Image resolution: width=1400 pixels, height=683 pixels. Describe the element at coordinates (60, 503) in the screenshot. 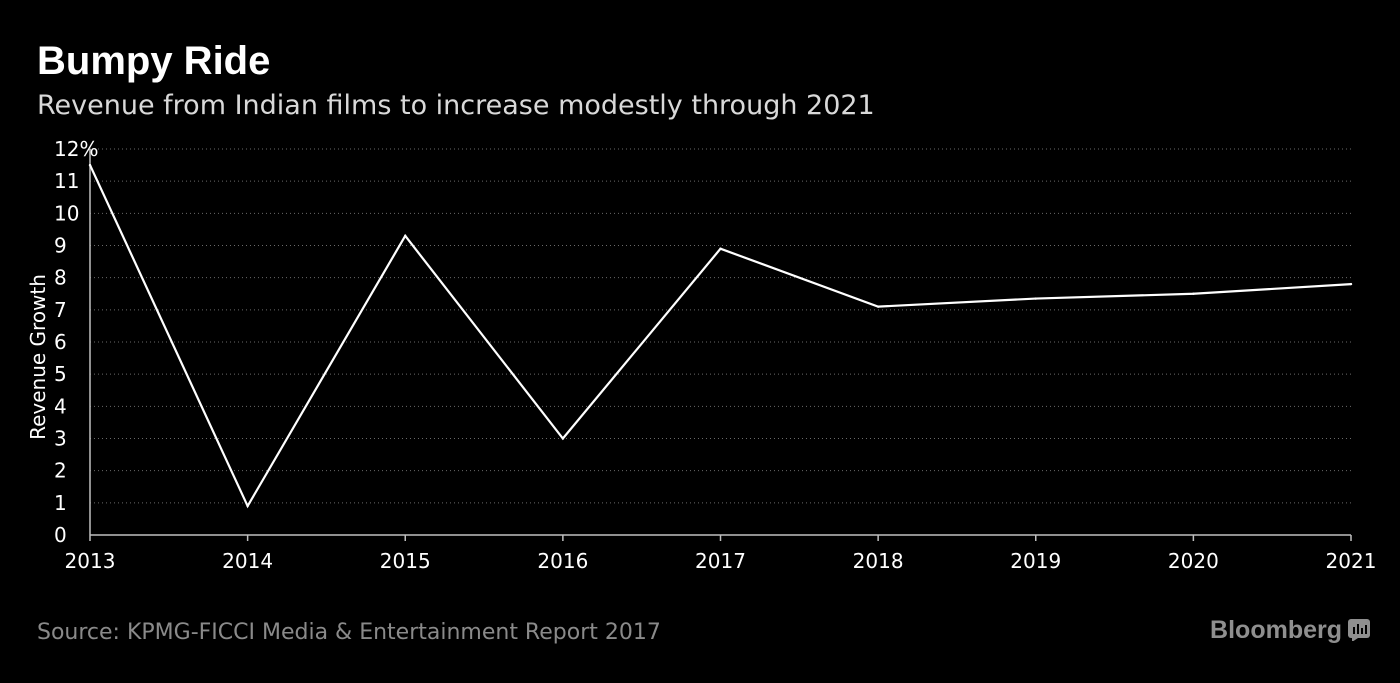

I see `y-tick-label: 1` at that location.